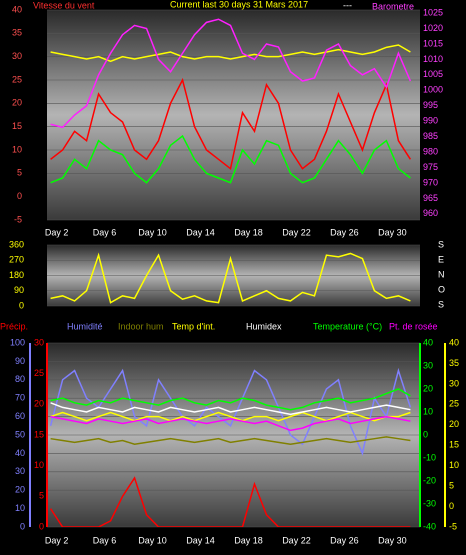 This screenshot has width=466, height=555. I want to click on direction-label: N, so click(441, 274).